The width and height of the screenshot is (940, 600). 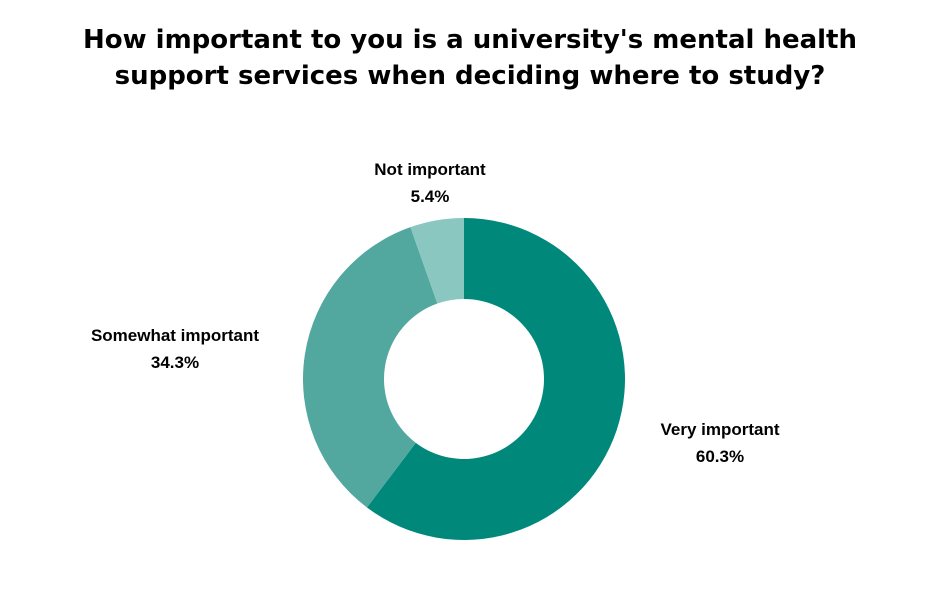 What do you see at coordinates (175, 335) in the screenshot?
I see `slice-label-name: Somewhat important` at bounding box center [175, 335].